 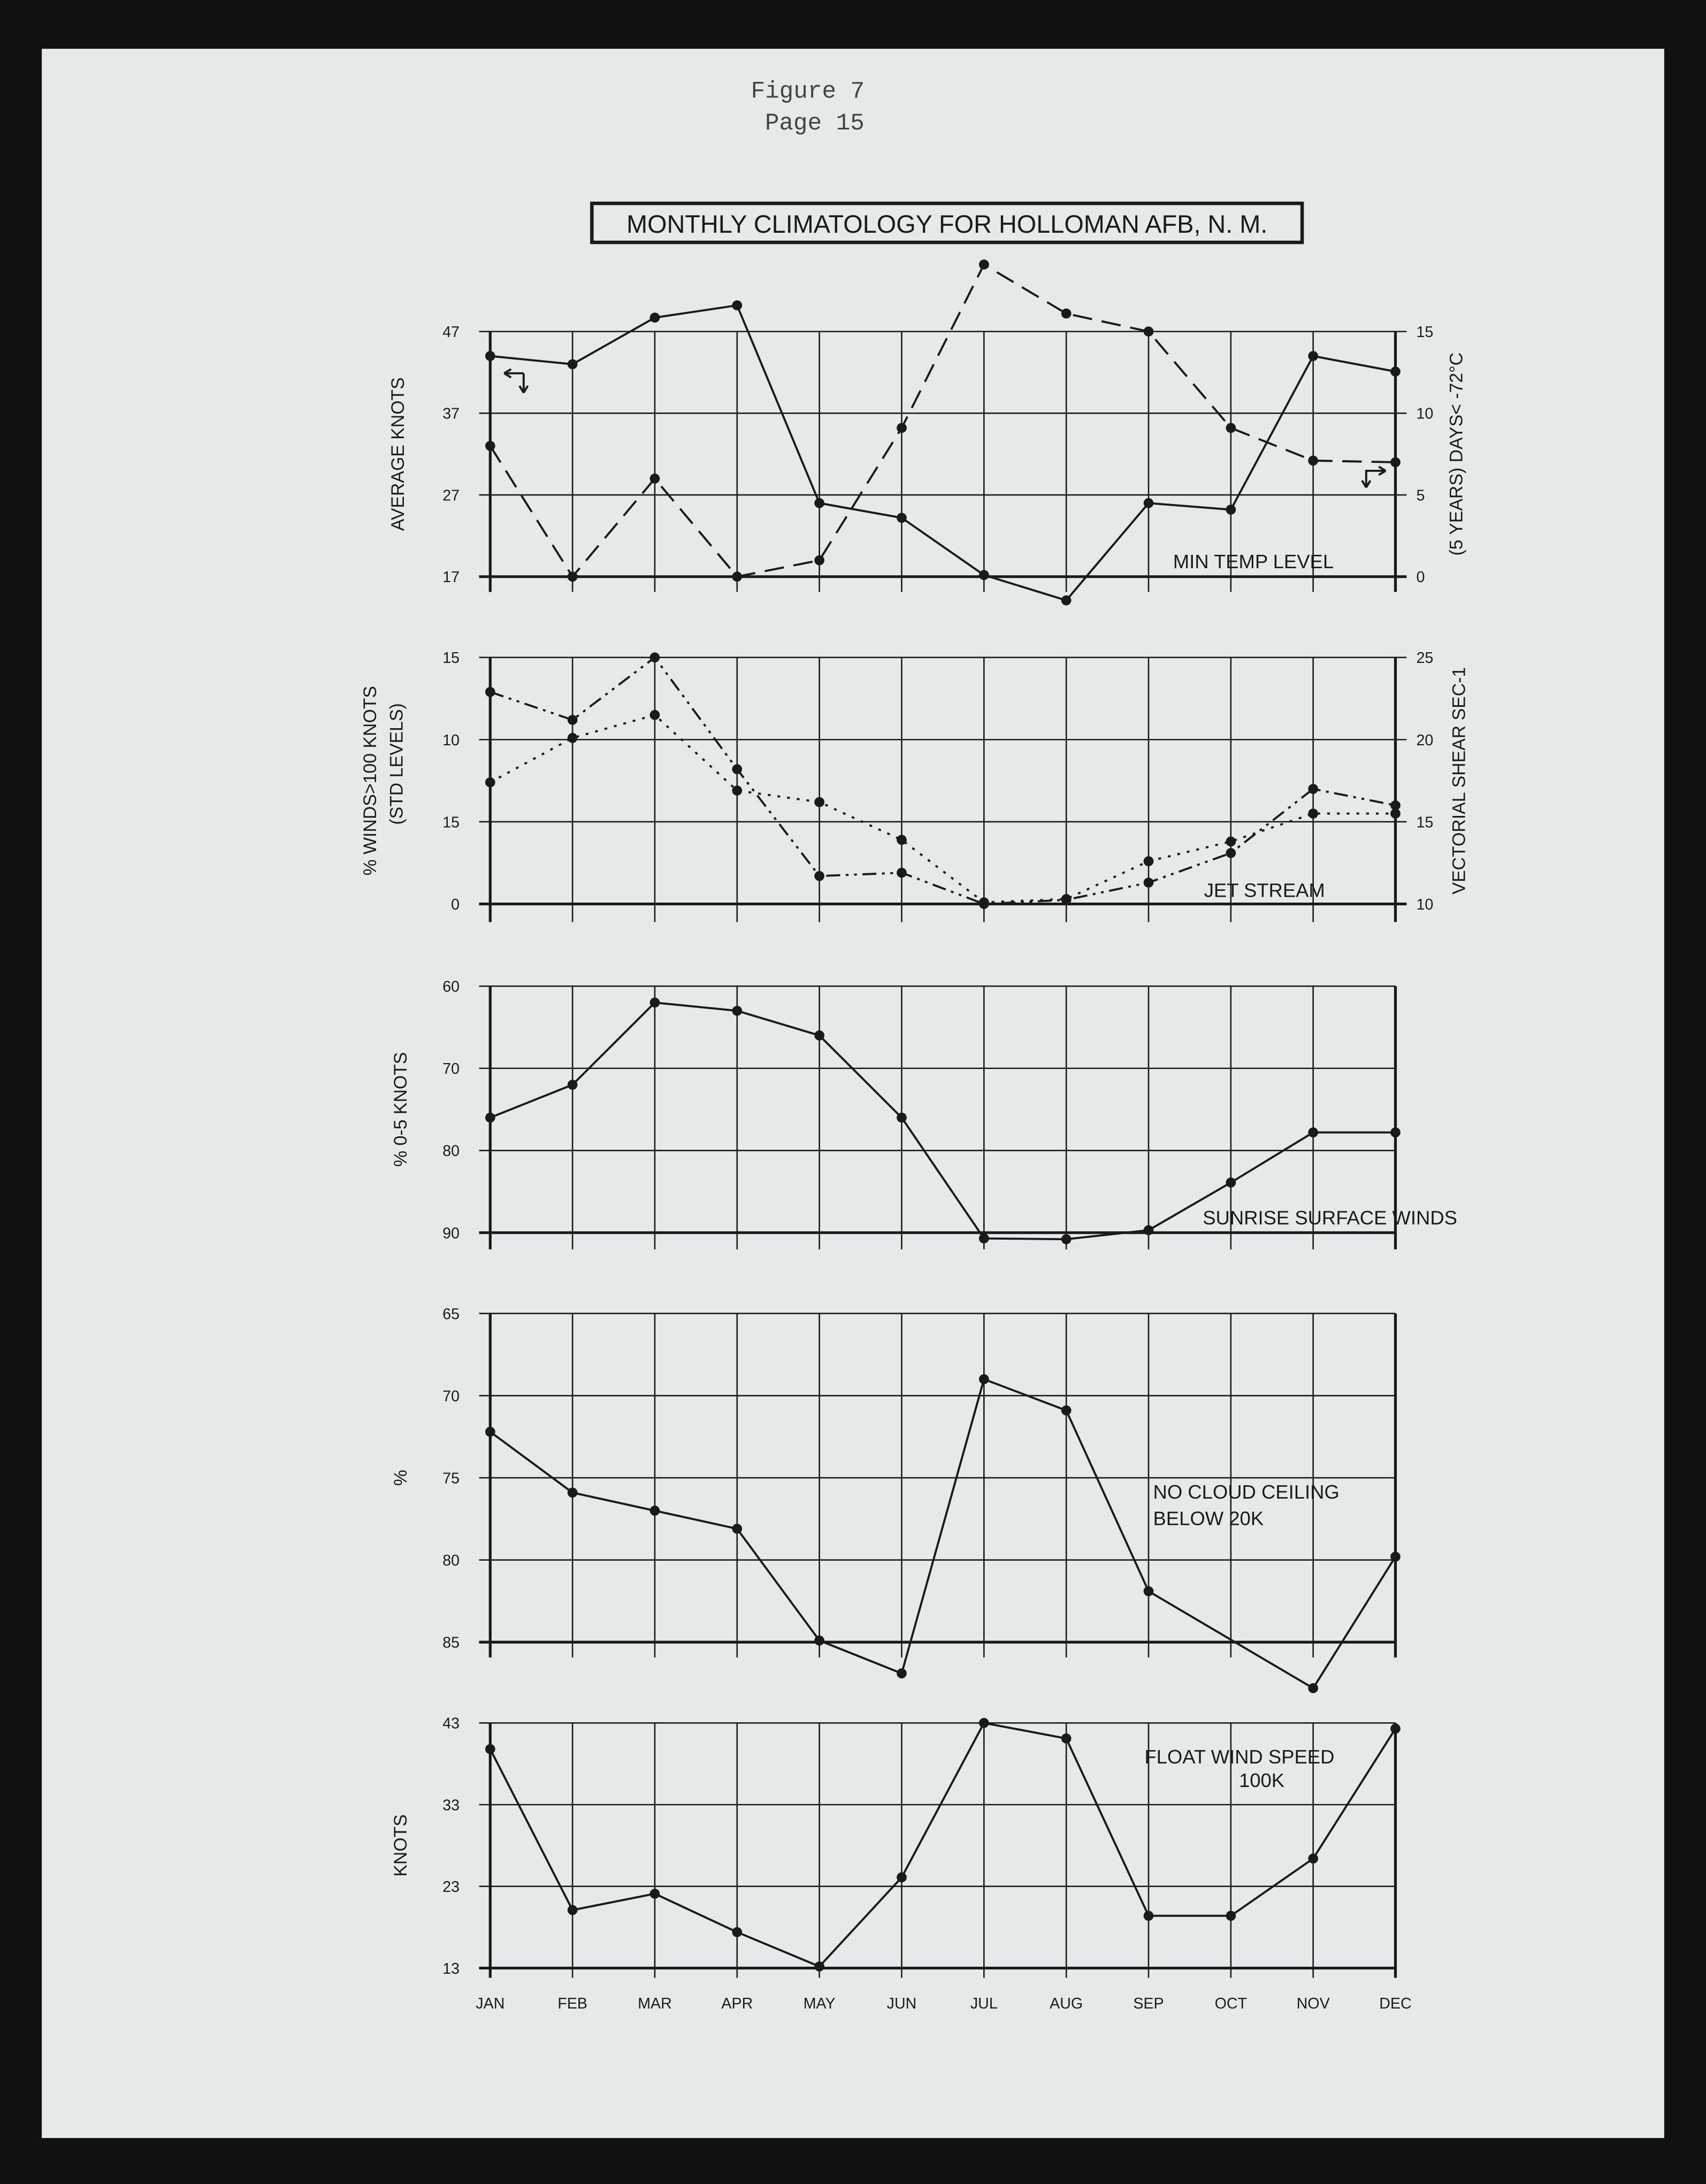 What do you see at coordinates (1246, 1492) in the screenshot?
I see `panel-label: NO CLOUD CEILING` at bounding box center [1246, 1492].